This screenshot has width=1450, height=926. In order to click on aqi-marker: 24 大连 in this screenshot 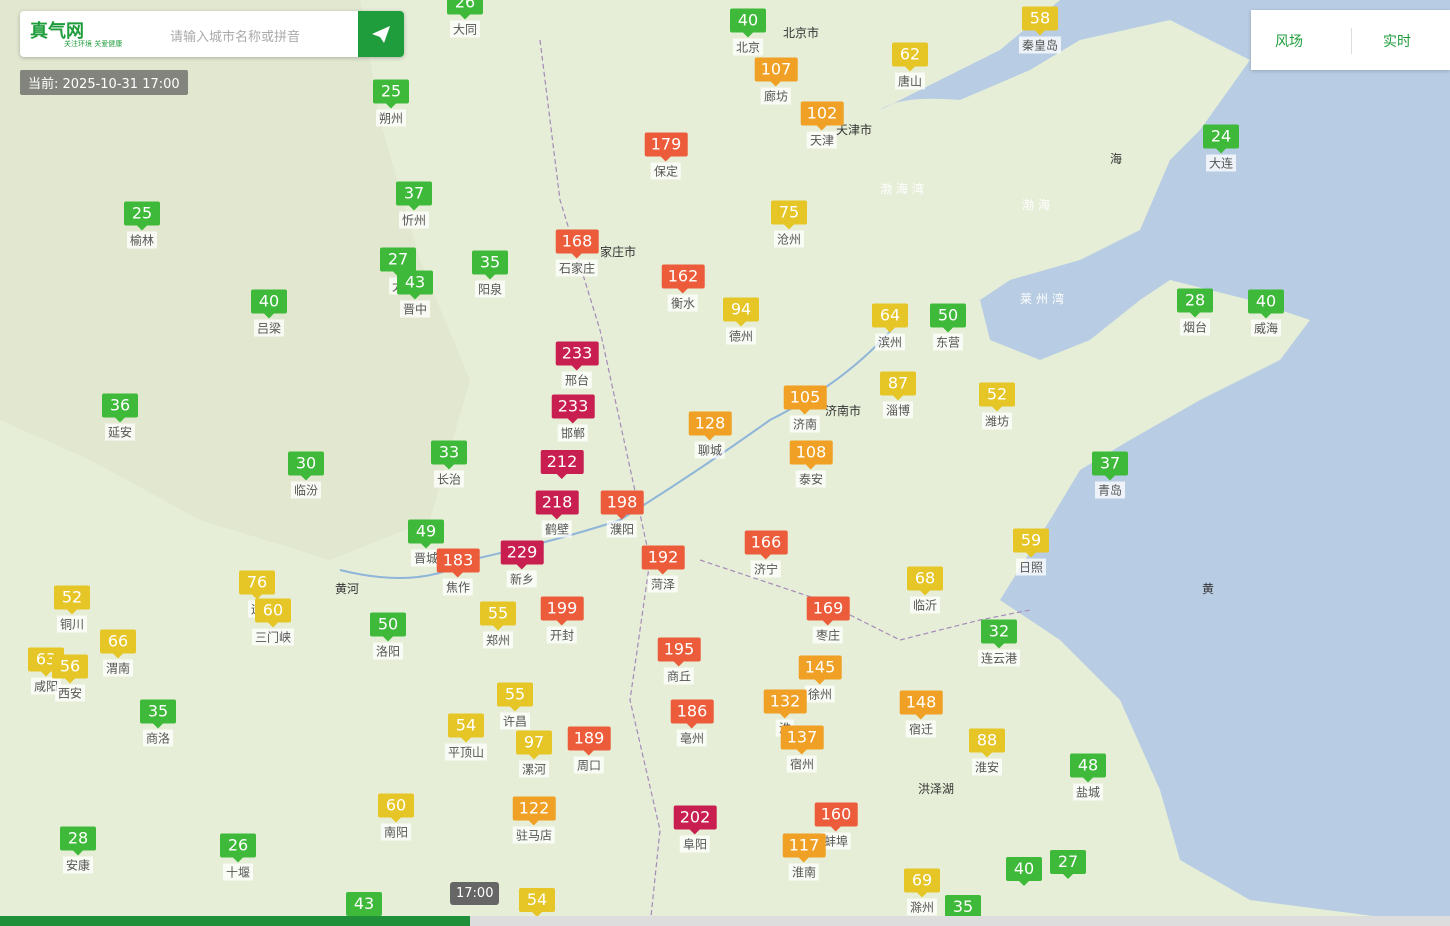, I will do `click(1221, 148)`.